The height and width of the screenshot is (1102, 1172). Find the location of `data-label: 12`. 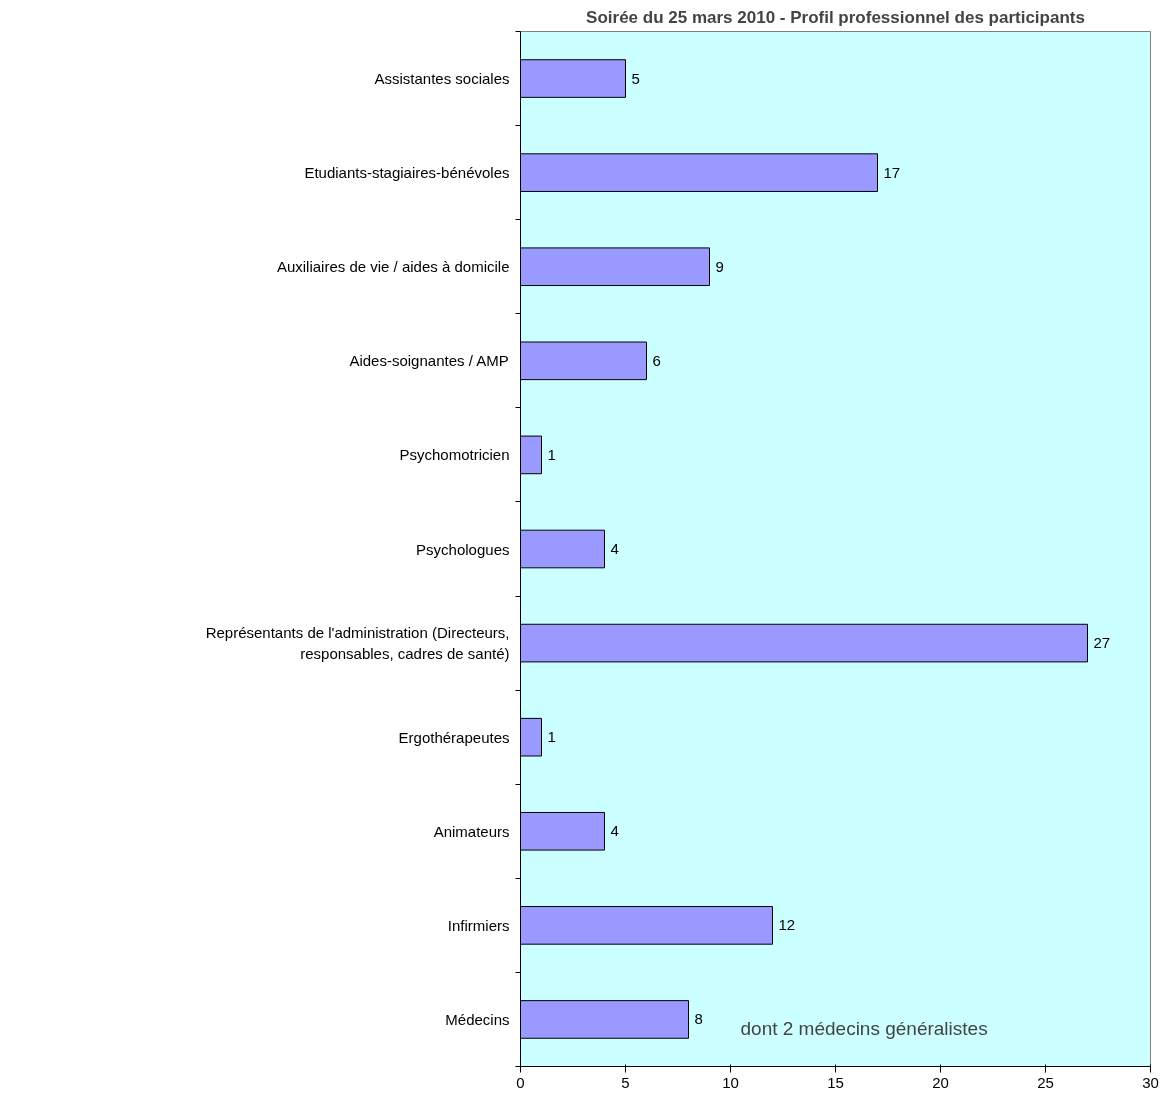

data-label: 12 is located at coordinates (787, 925).